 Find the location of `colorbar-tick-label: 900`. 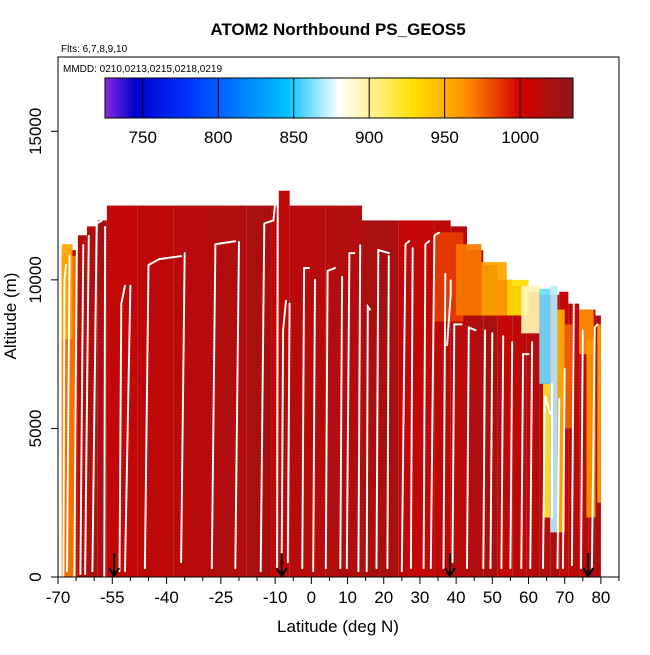

colorbar-tick-label: 900 is located at coordinates (369, 137).